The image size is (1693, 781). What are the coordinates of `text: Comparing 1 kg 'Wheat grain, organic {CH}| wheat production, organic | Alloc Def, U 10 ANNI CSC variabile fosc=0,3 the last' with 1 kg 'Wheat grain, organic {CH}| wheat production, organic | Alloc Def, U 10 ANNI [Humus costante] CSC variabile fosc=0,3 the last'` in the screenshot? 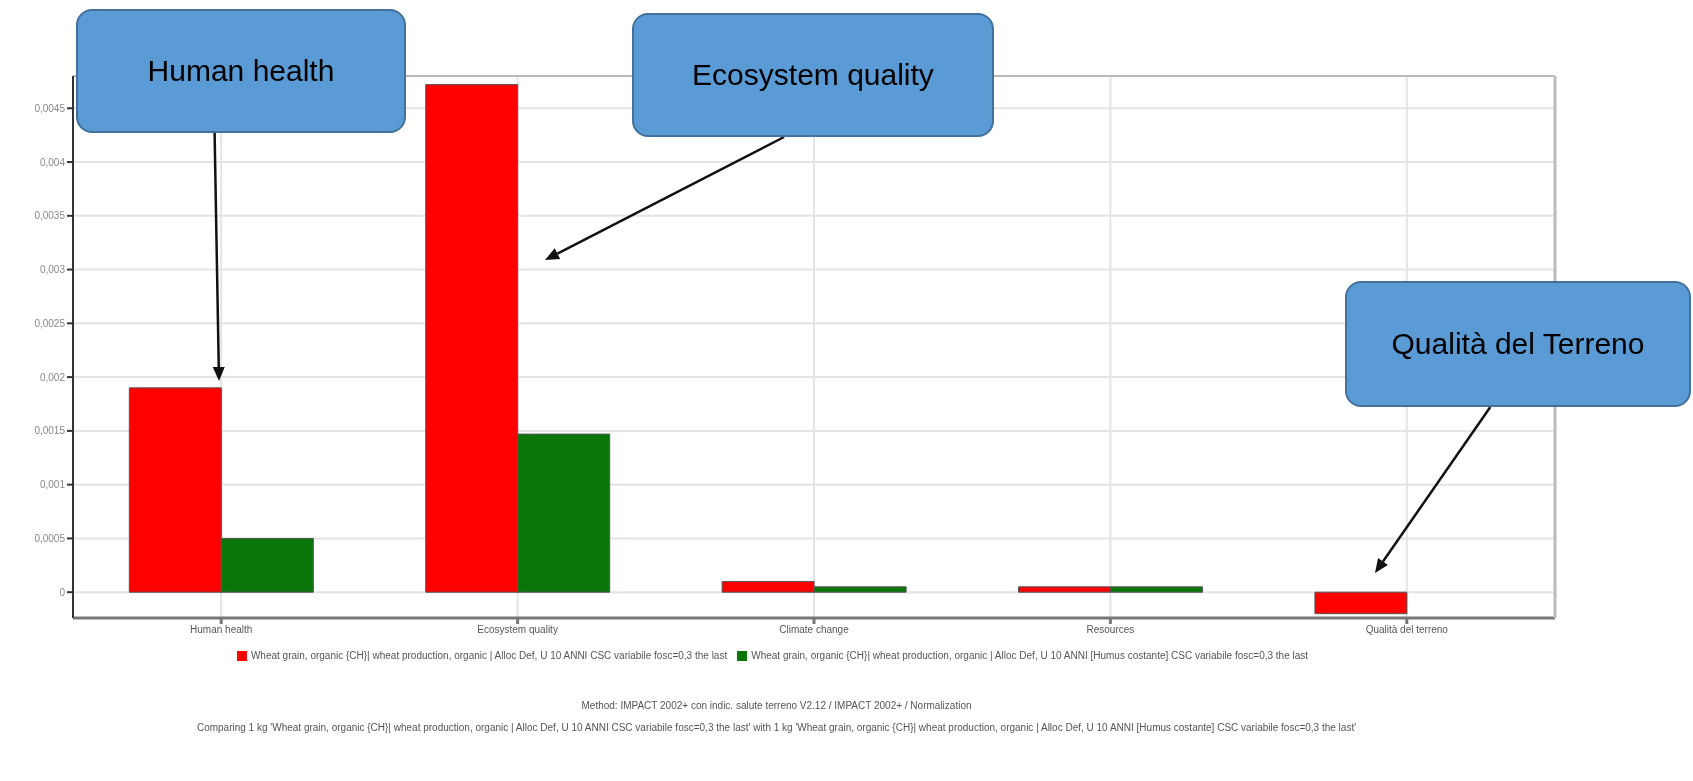 It's located at (776, 727).